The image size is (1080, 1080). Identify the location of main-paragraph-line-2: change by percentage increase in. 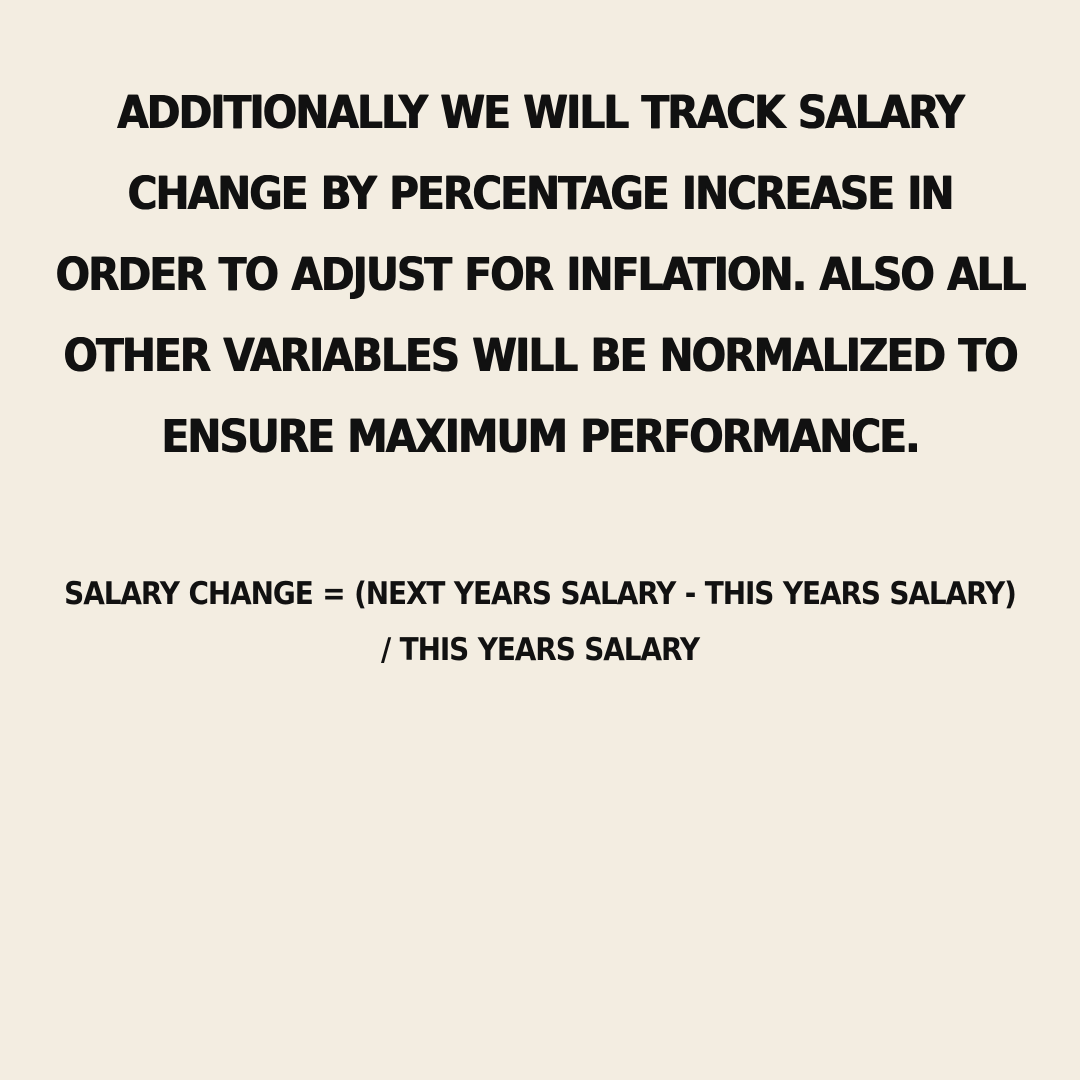
(541, 193).